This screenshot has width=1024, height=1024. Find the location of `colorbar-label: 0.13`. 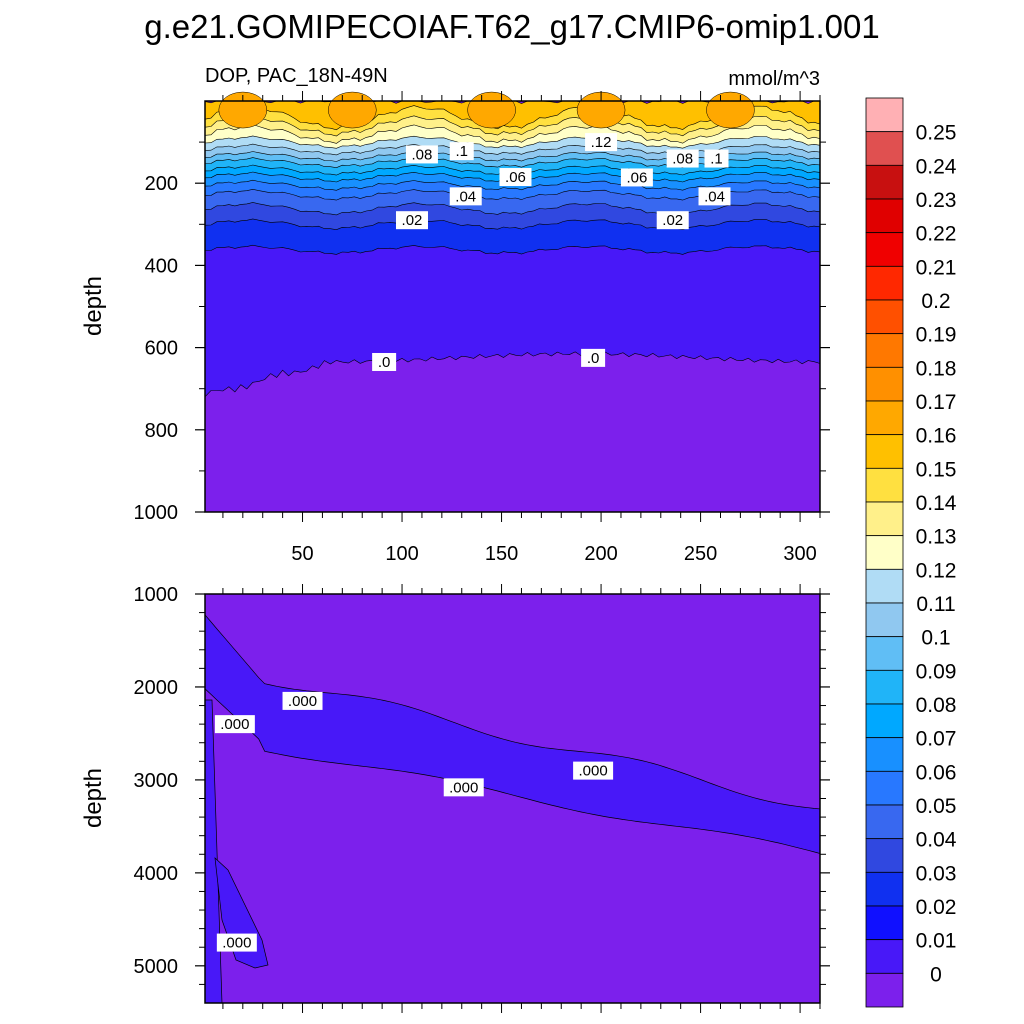

colorbar-label: 0.13 is located at coordinates (936, 537).